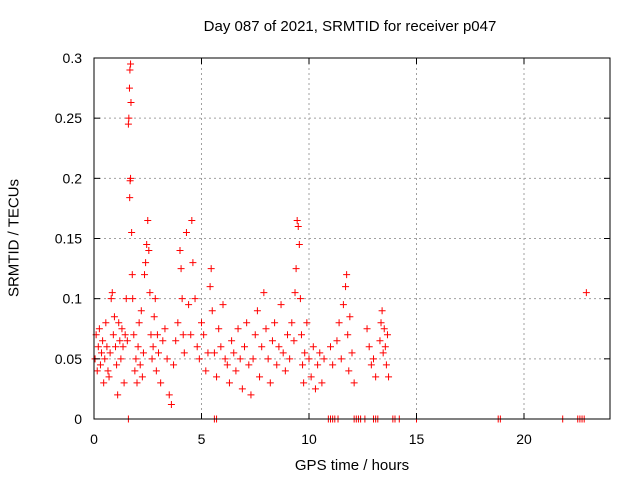 The image size is (640, 480). What do you see at coordinates (73, 299) in the screenshot?
I see `y-tick-label: 0.1` at bounding box center [73, 299].